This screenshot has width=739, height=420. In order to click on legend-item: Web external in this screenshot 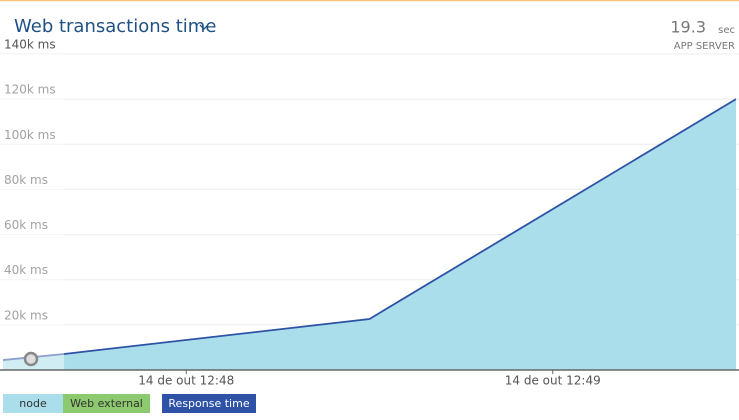, I will do `click(106, 403)`.